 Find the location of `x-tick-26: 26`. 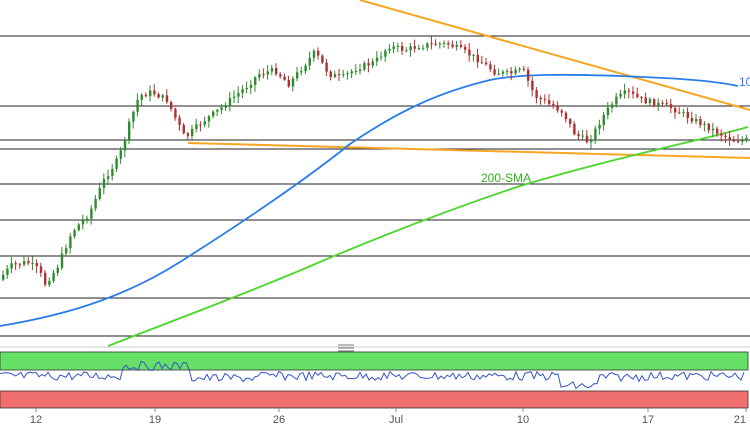

x-tick-26: 26 is located at coordinates (279, 417).